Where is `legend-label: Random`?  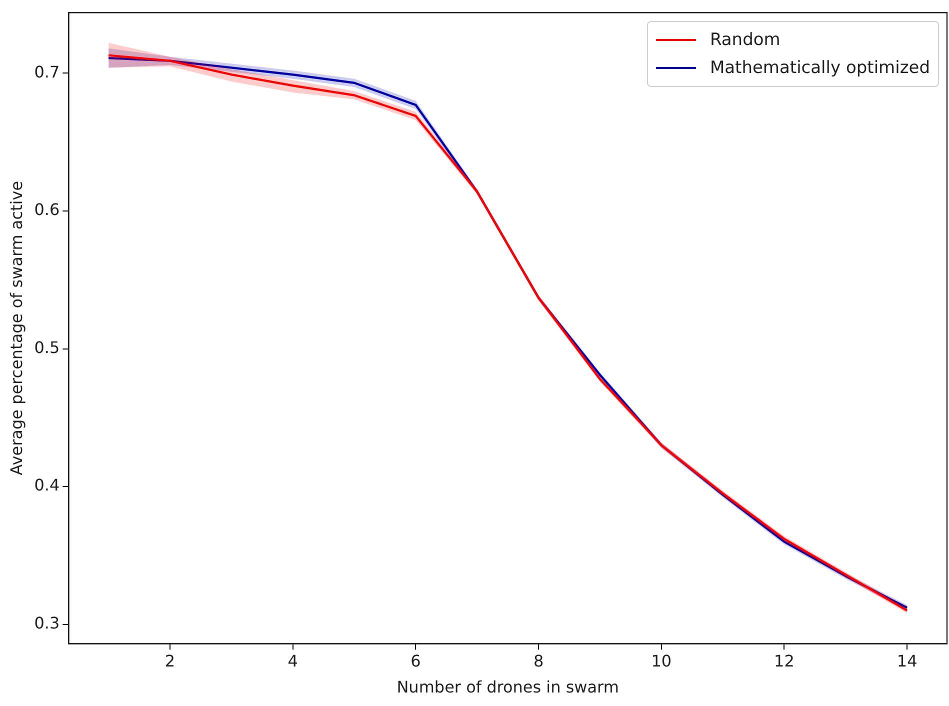 legend-label: Random is located at coordinates (745, 40).